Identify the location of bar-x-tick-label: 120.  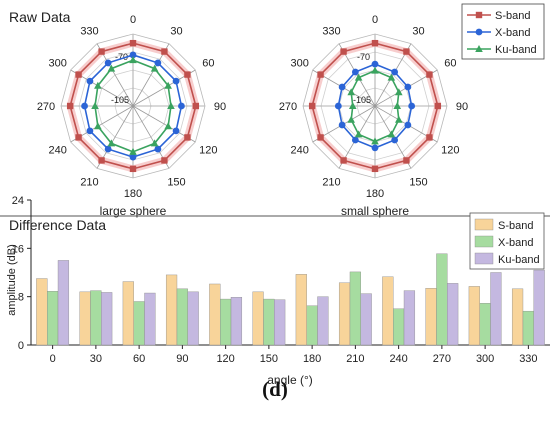
(225, 359).